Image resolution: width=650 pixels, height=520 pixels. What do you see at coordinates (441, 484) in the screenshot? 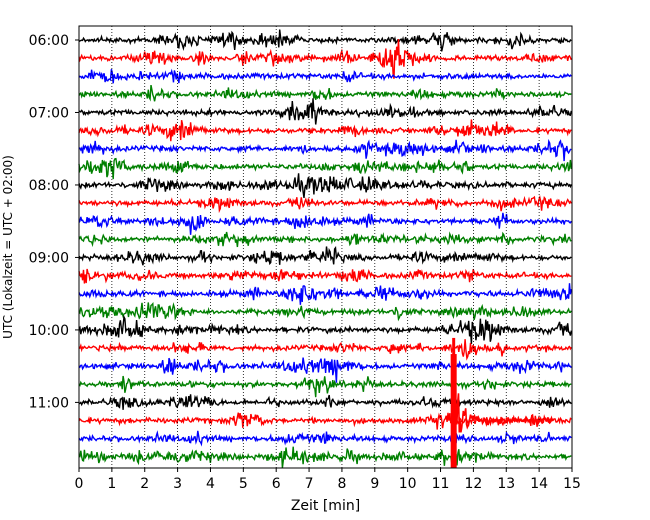
I see `x-tick-label: 11` at bounding box center [441, 484].